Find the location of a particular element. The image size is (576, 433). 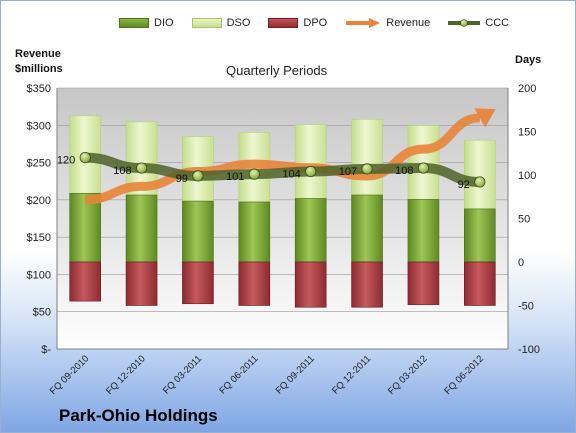

category-label: FQ 03-2011 is located at coordinates (182, 374).